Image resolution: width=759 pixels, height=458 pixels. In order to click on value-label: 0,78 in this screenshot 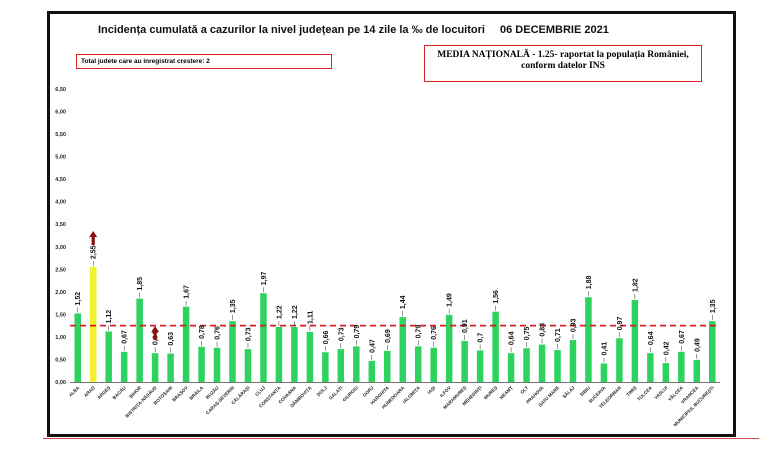, I will do `click(202, 332)`.